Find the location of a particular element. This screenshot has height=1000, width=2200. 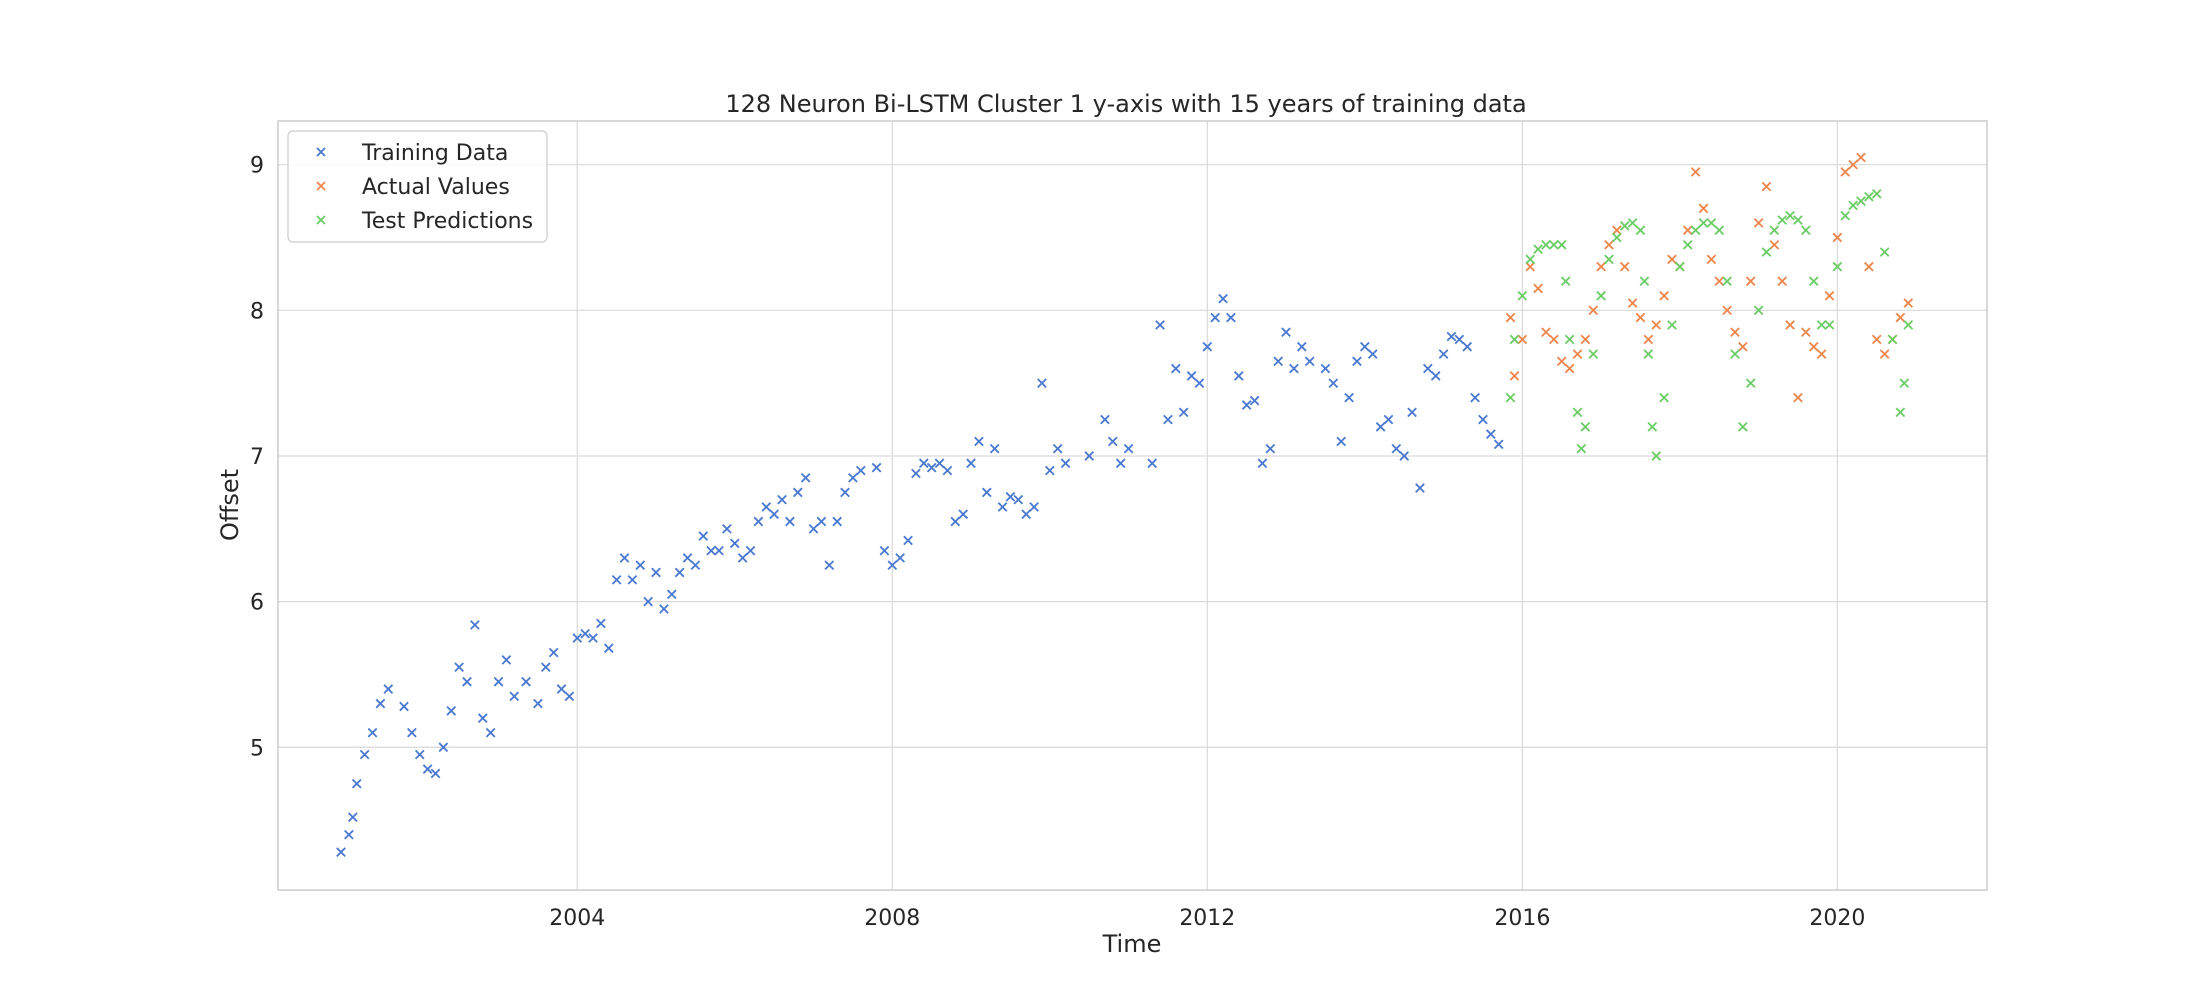

legend-marker is located at coordinates (321, 220).